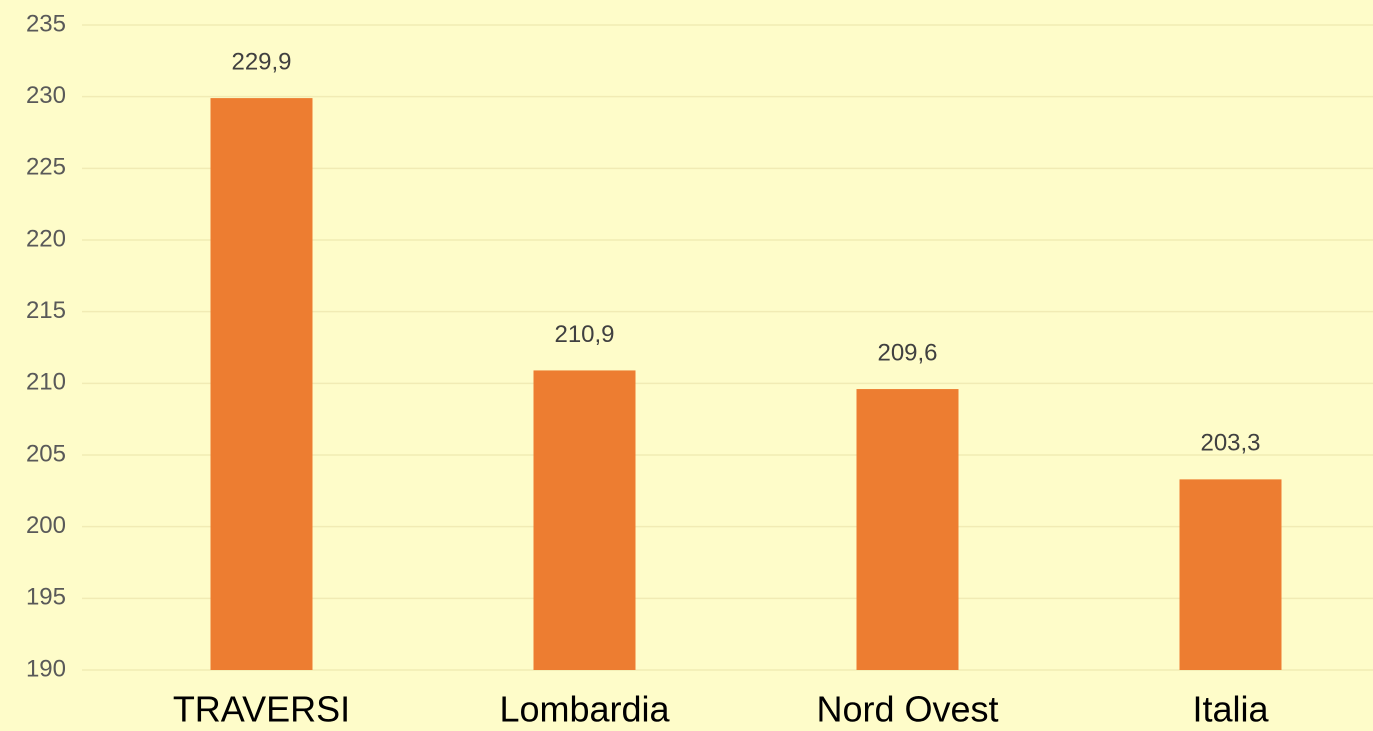 The height and width of the screenshot is (731, 1373). Describe the element at coordinates (46, 95) in the screenshot. I see `y-tick-label: 230` at that location.